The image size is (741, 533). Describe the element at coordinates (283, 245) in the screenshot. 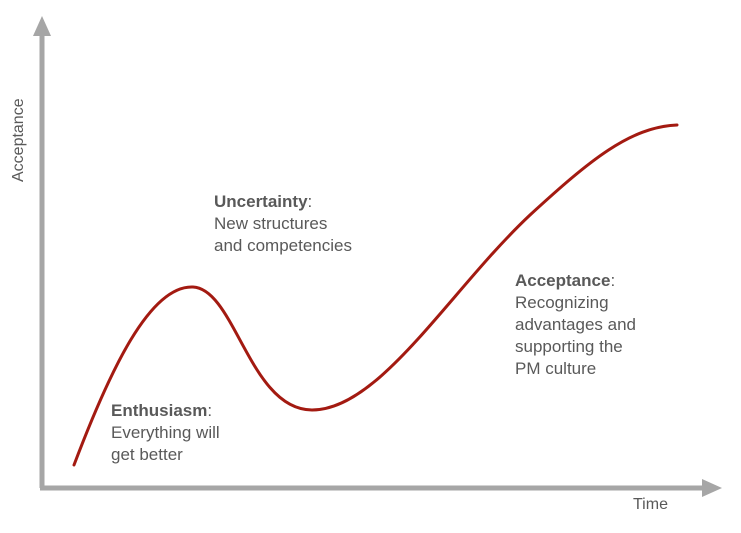

I see `uncertainty-line-2: and competencies` at that location.